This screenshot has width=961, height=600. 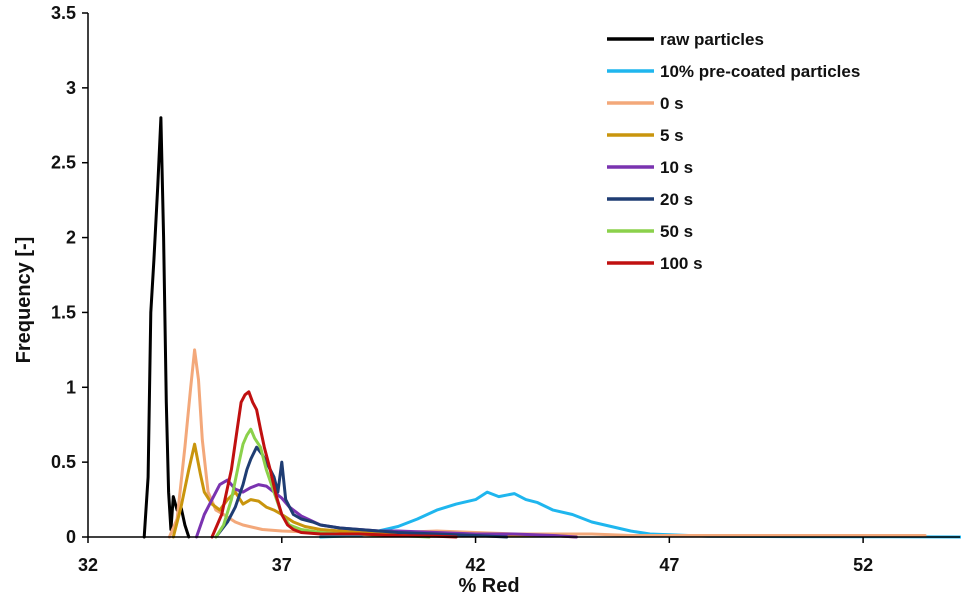 I want to click on x-tick-label-2: 42, so click(x=476, y=565).